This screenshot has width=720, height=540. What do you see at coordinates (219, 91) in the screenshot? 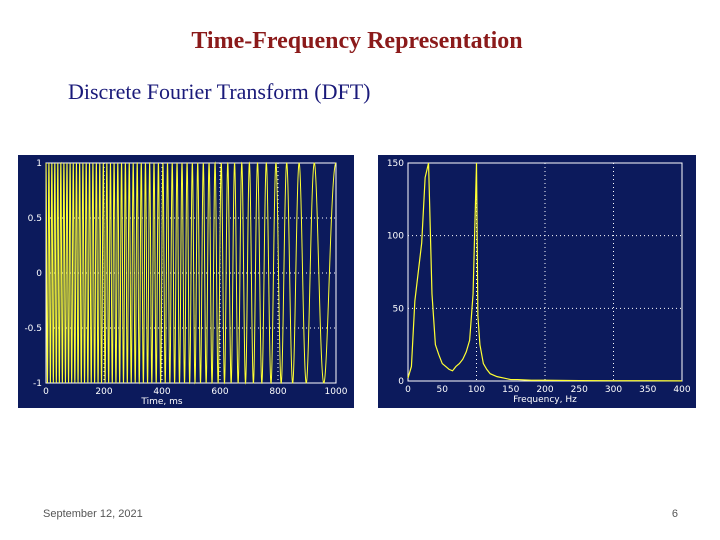
I see `slide-subtitle: Discrete Fourier Transform (DFT)` at bounding box center [219, 91].